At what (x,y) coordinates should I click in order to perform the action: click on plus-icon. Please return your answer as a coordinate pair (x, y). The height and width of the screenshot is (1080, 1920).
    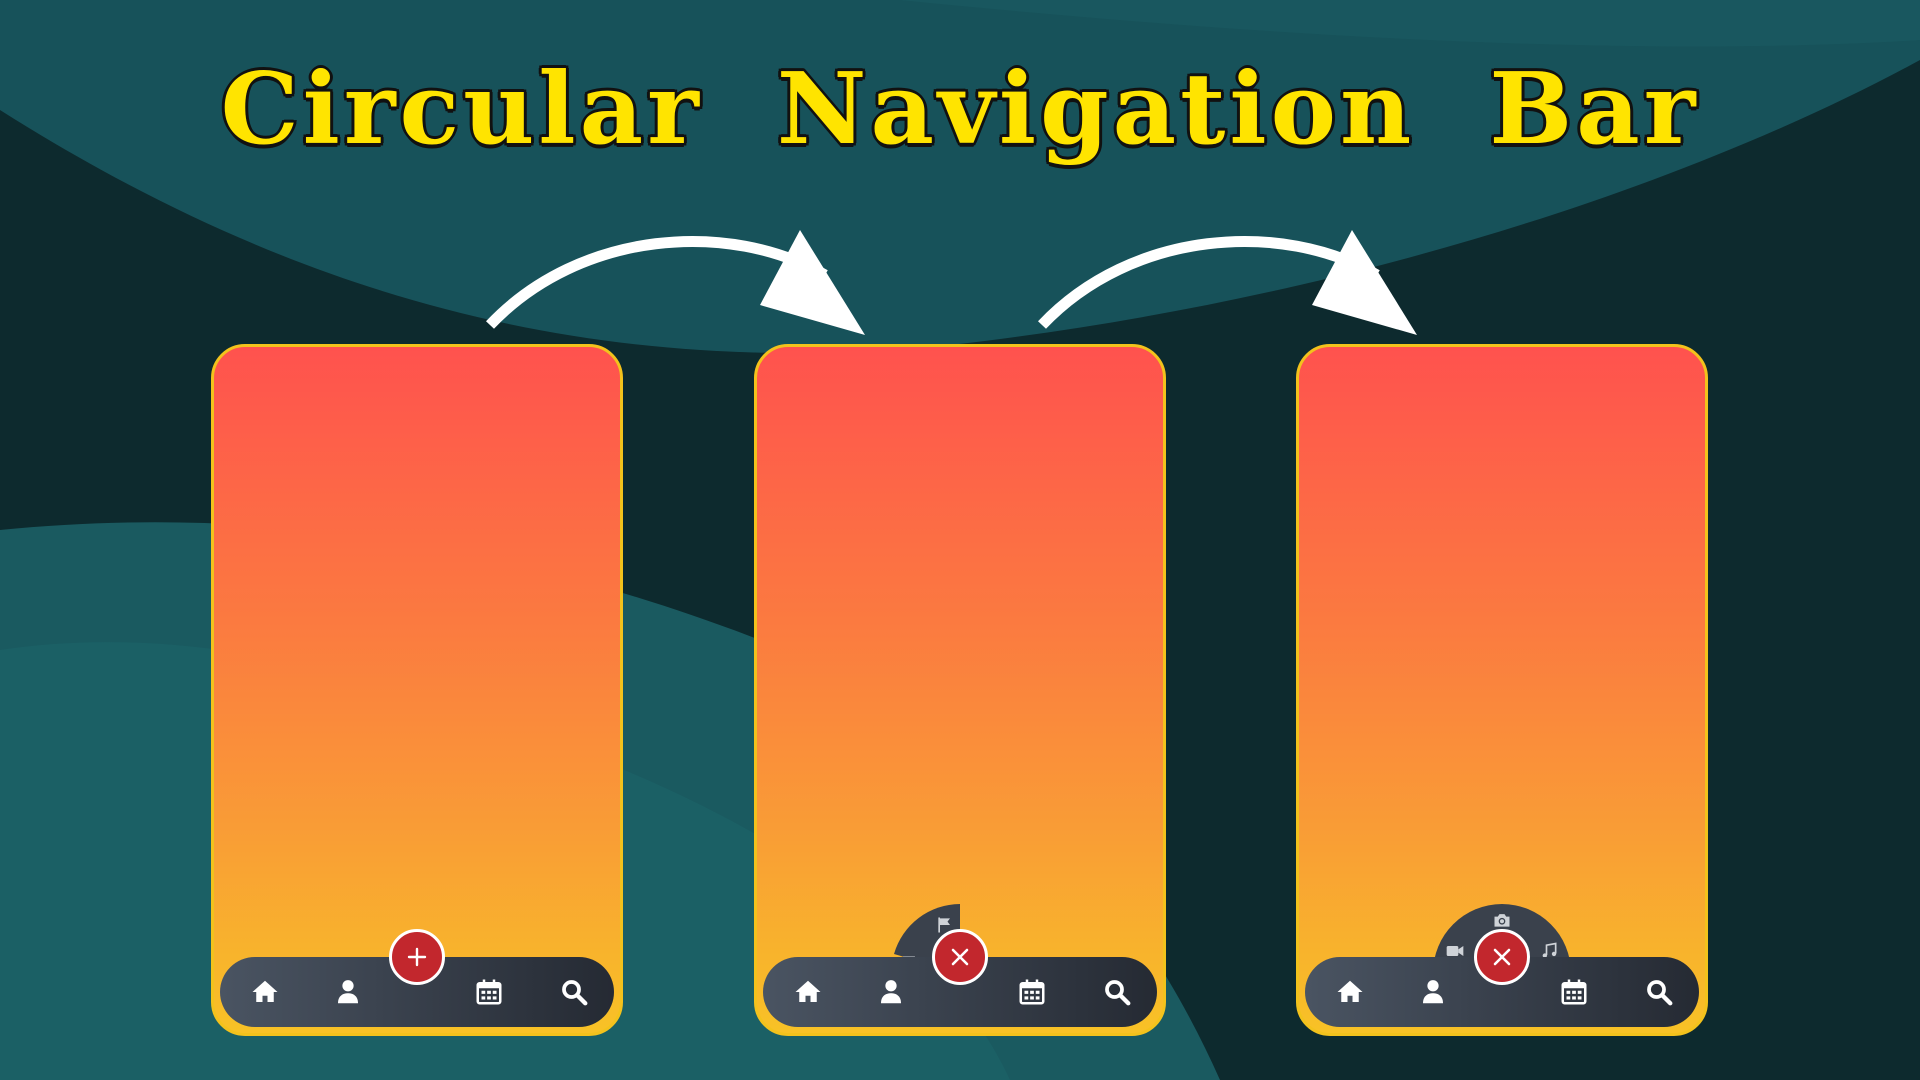
    Looking at the image, I should click on (417, 957).